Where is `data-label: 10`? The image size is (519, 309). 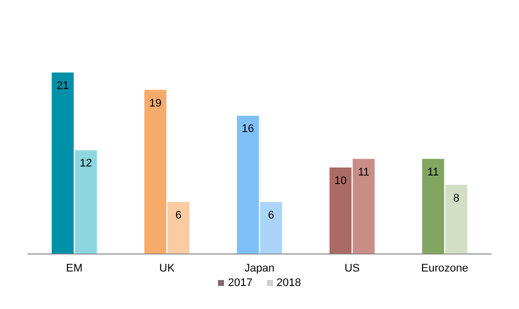
data-label: 10 is located at coordinates (340, 181).